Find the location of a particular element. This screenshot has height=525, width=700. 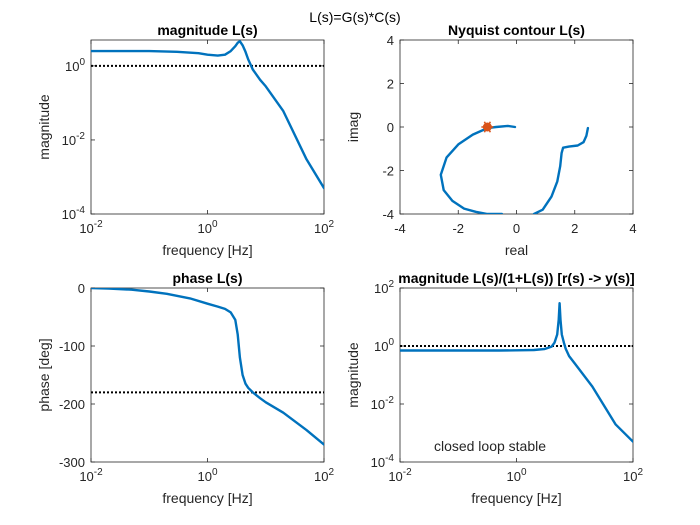

x-tick-label: -2 is located at coordinates (458, 228).